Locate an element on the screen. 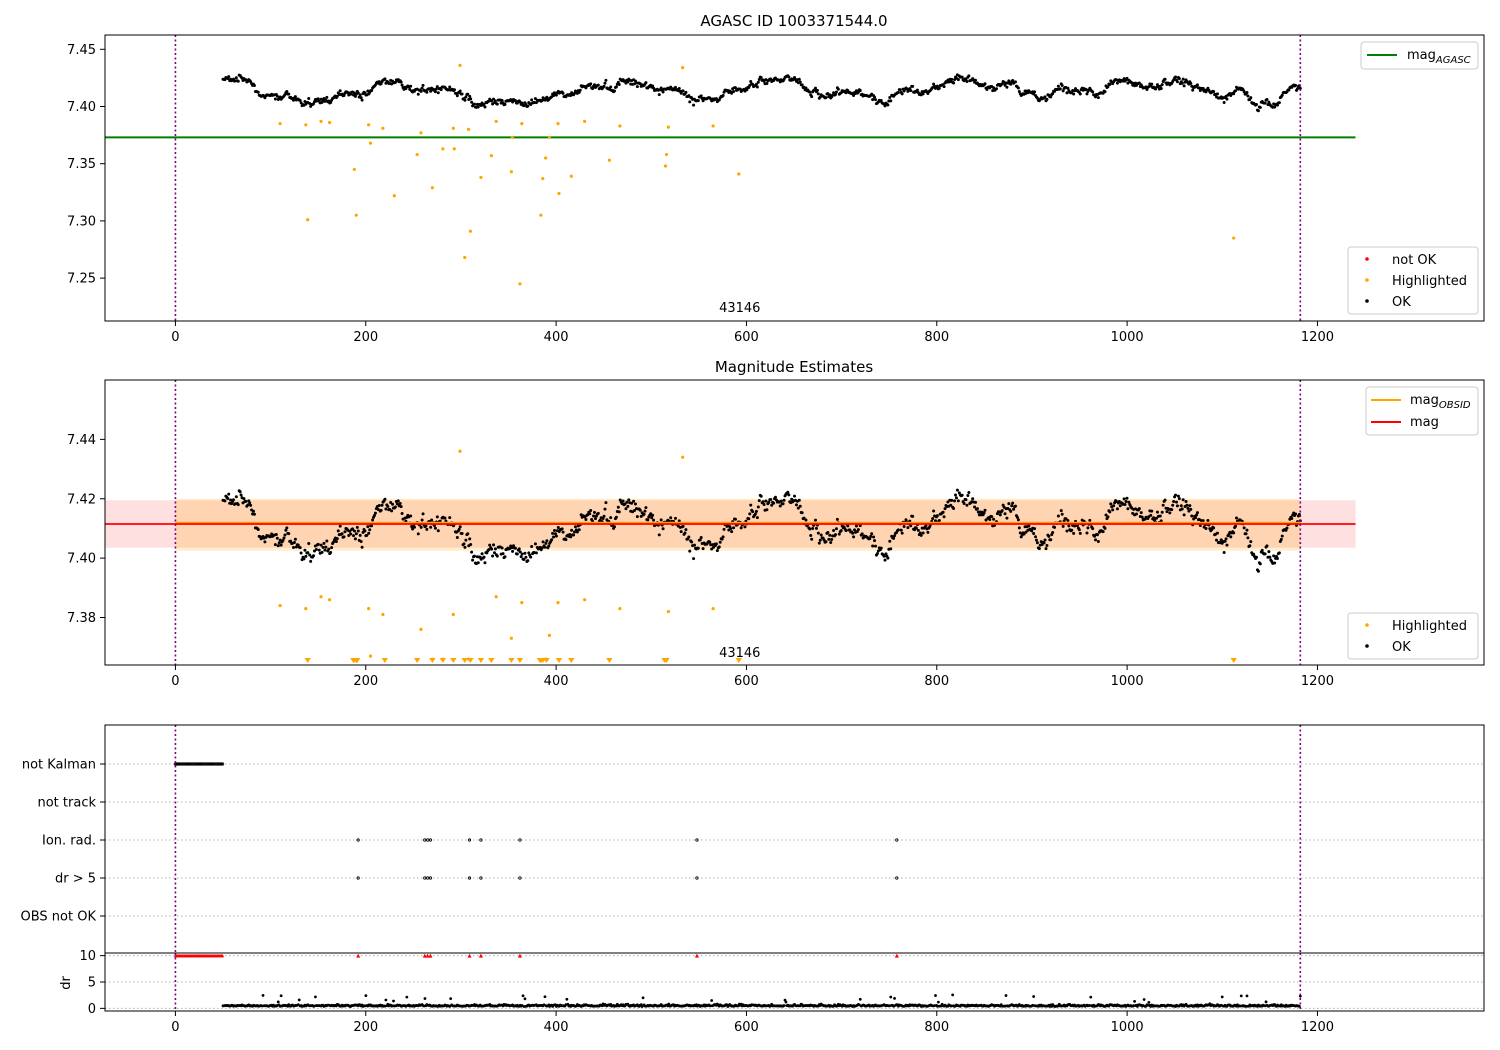 The width and height of the screenshot is (1500, 1050). below-range-marker is located at coordinates (520, 660).